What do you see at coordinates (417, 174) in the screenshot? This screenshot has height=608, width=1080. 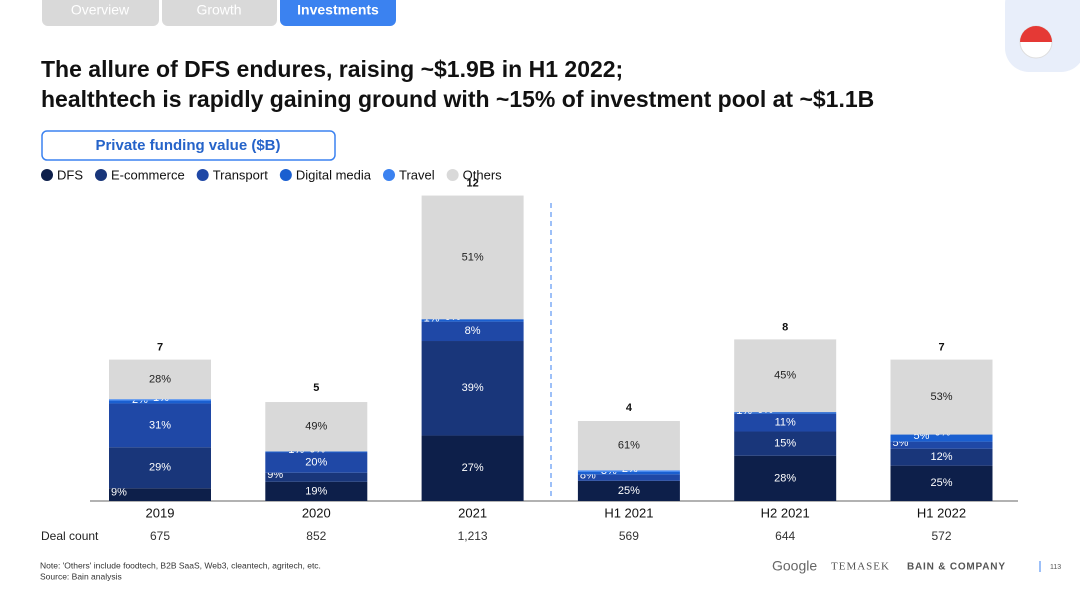 I see `legend-label: Travel` at bounding box center [417, 174].